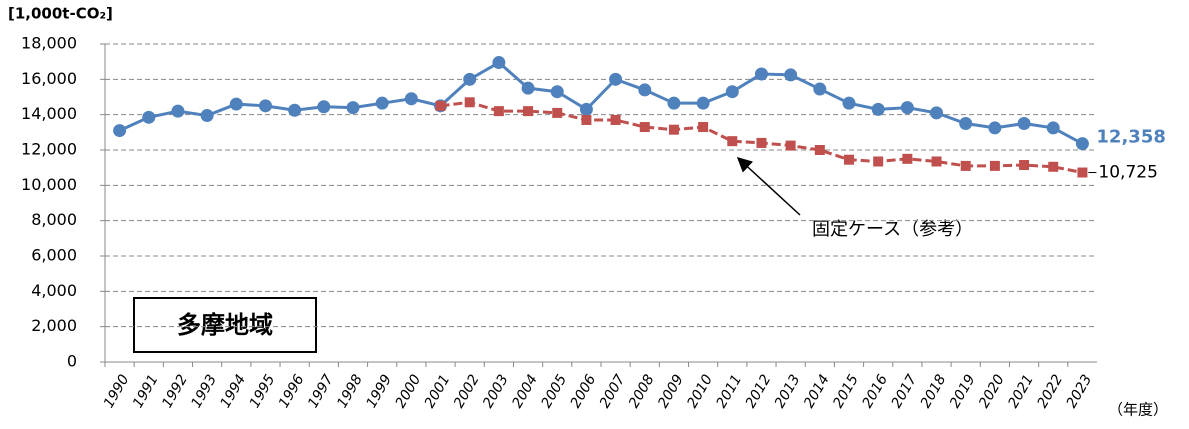  I want to click on x-tick-label: 2010, so click(700, 391).